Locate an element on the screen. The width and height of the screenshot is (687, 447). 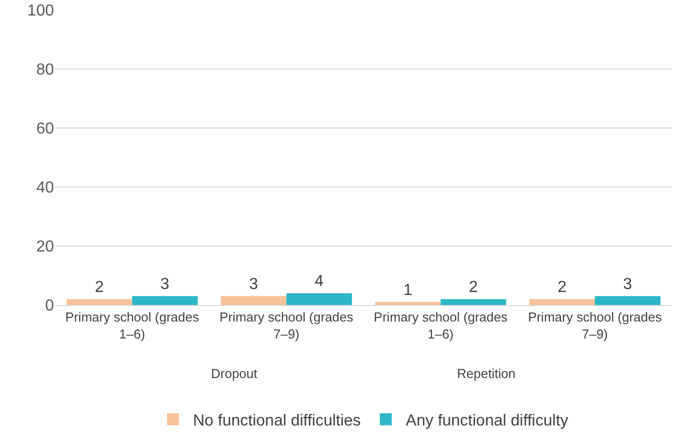
text: Repetition is located at coordinates (486, 373).